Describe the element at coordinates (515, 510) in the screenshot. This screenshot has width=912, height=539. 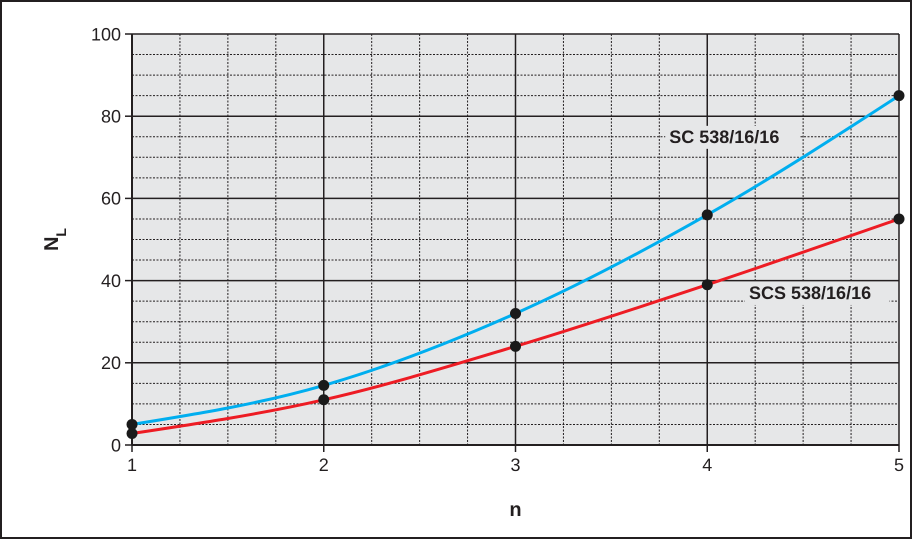
I see `x-axis-title: n` at that location.